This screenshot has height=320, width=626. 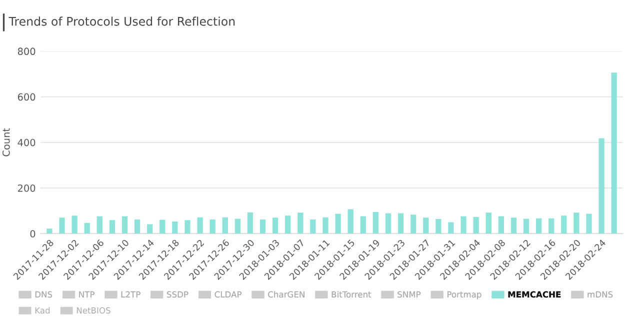 I want to click on legend-label: CharGEN, so click(x=286, y=294).